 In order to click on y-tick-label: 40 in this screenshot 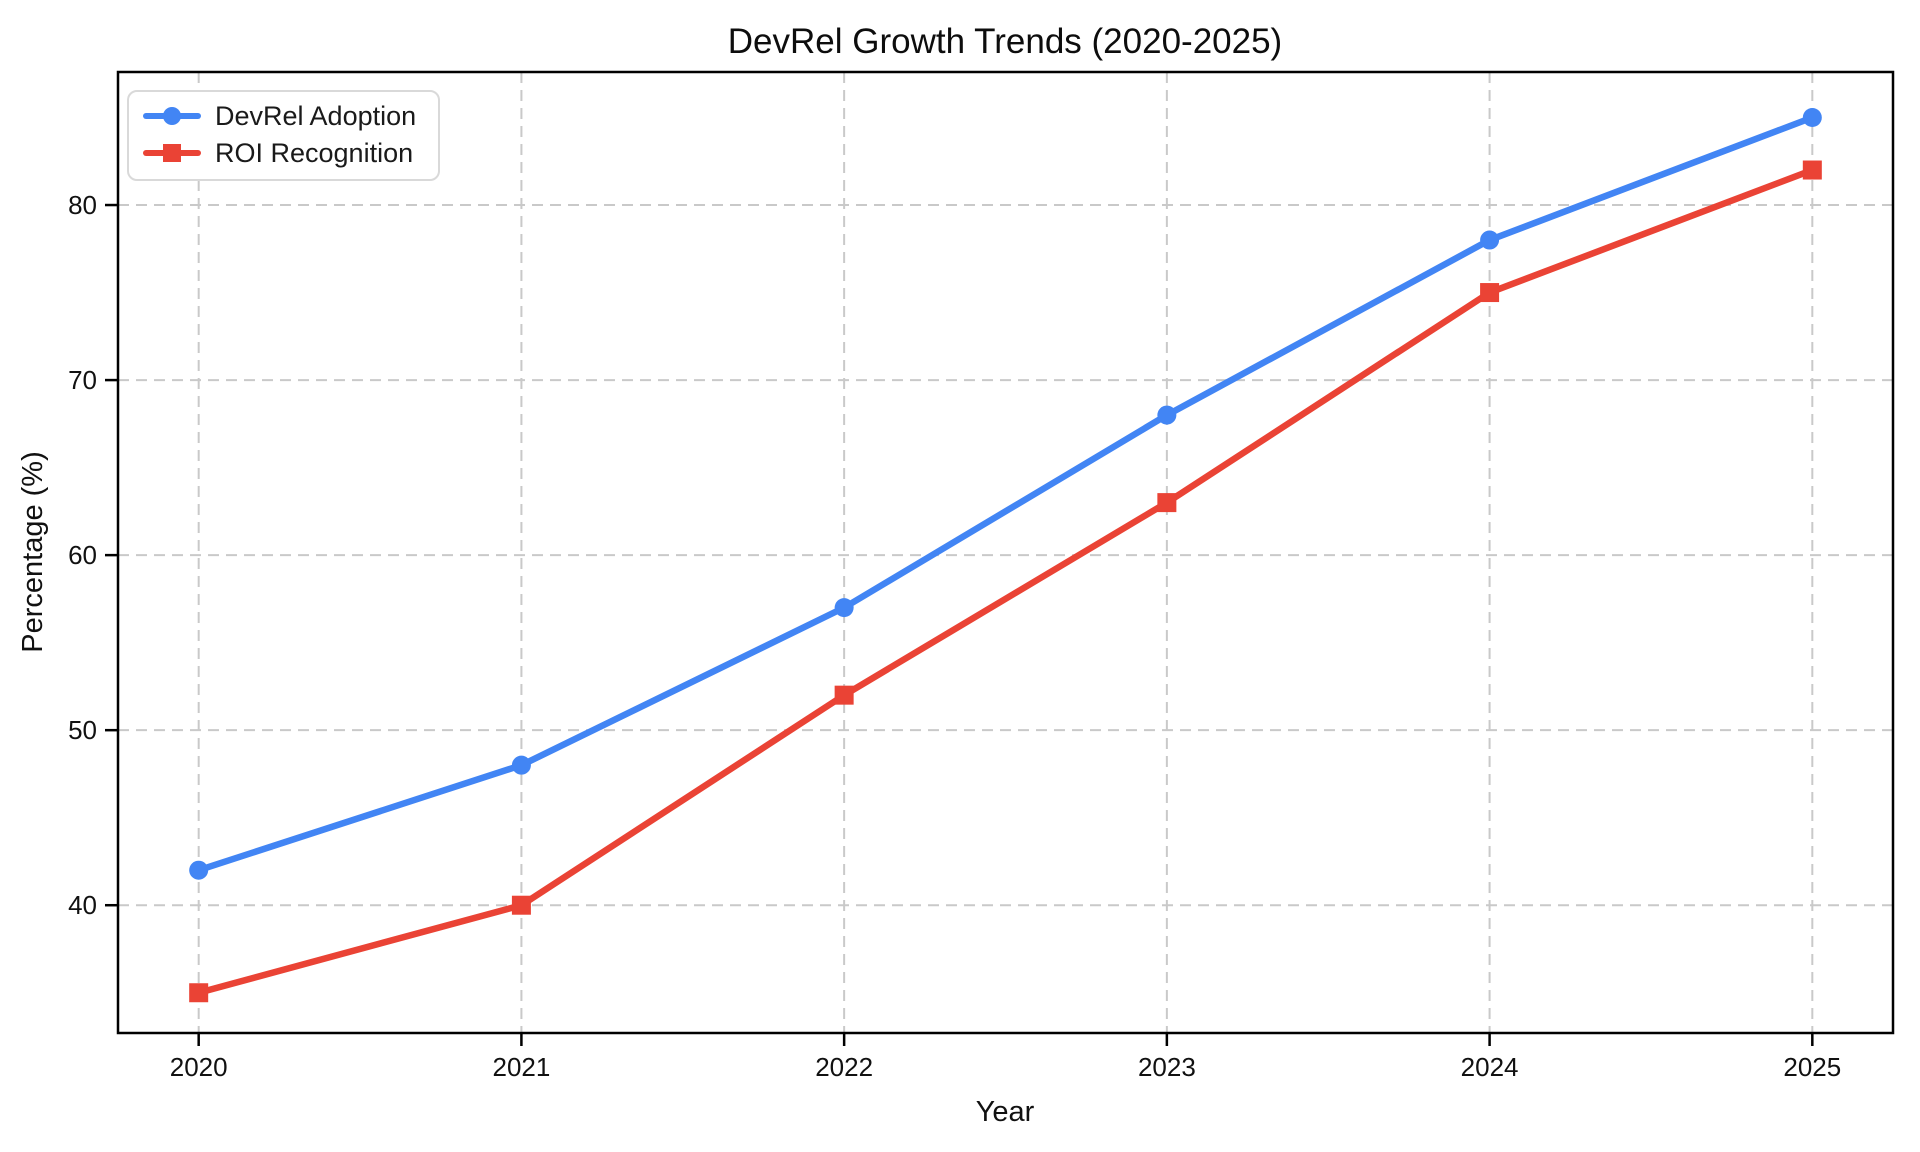, I will do `click(82, 905)`.